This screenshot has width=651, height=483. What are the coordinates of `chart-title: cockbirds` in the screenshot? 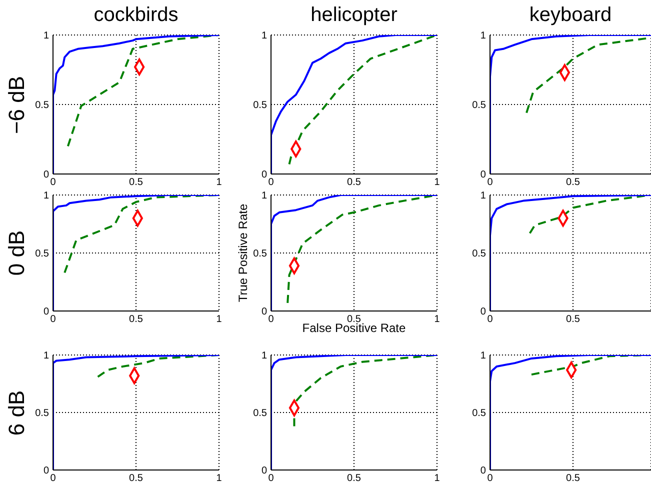 It's located at (136, 15).